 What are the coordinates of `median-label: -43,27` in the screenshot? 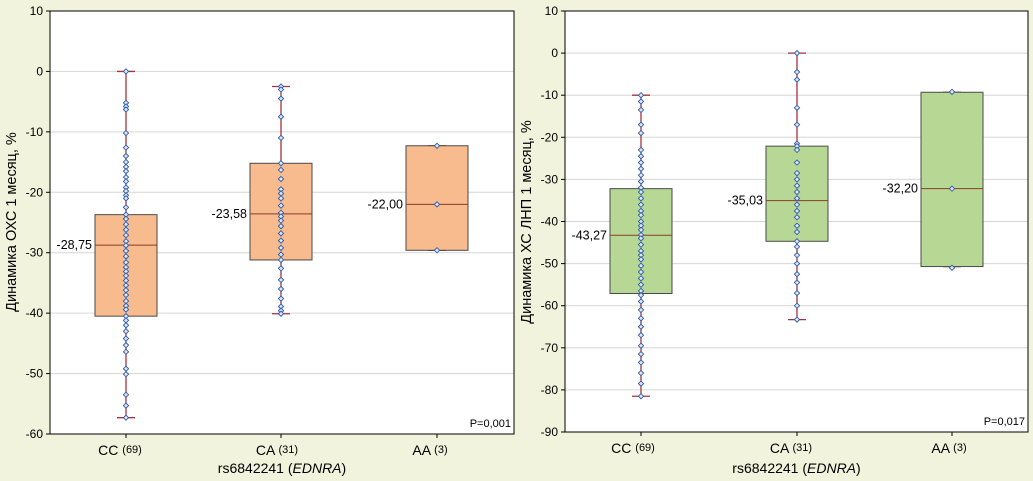 It's located at (589, 235).